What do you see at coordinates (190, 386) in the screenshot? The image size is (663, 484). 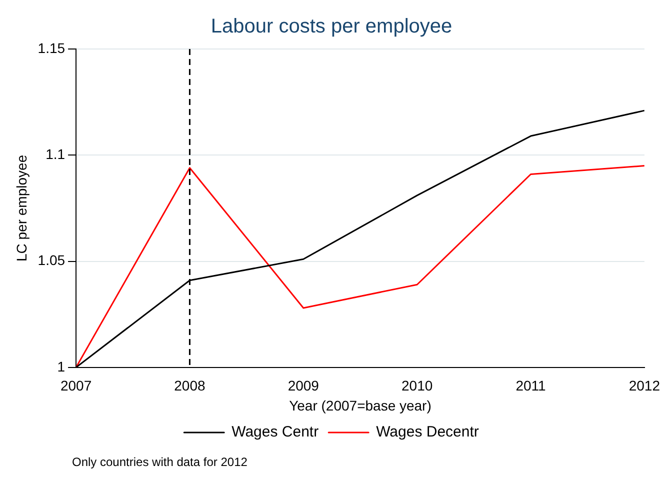 I see `x-tick-label: 2008` at bounding box center [190, 386].